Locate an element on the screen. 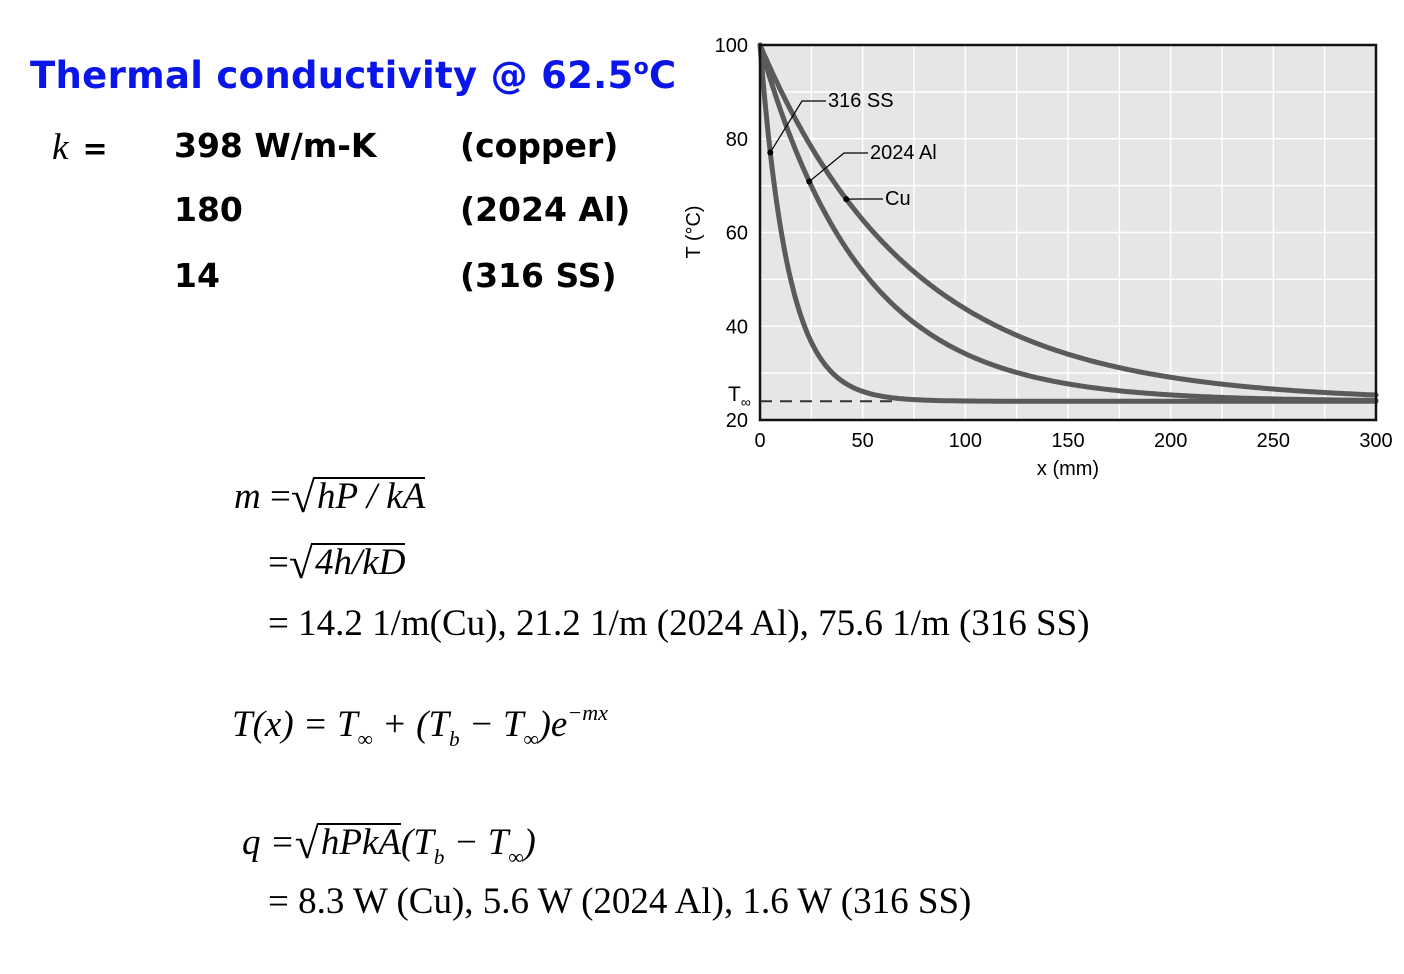 This screenshot has height=974, width=1404. y-tick-label: 60 is located at coordinates (737, 234).